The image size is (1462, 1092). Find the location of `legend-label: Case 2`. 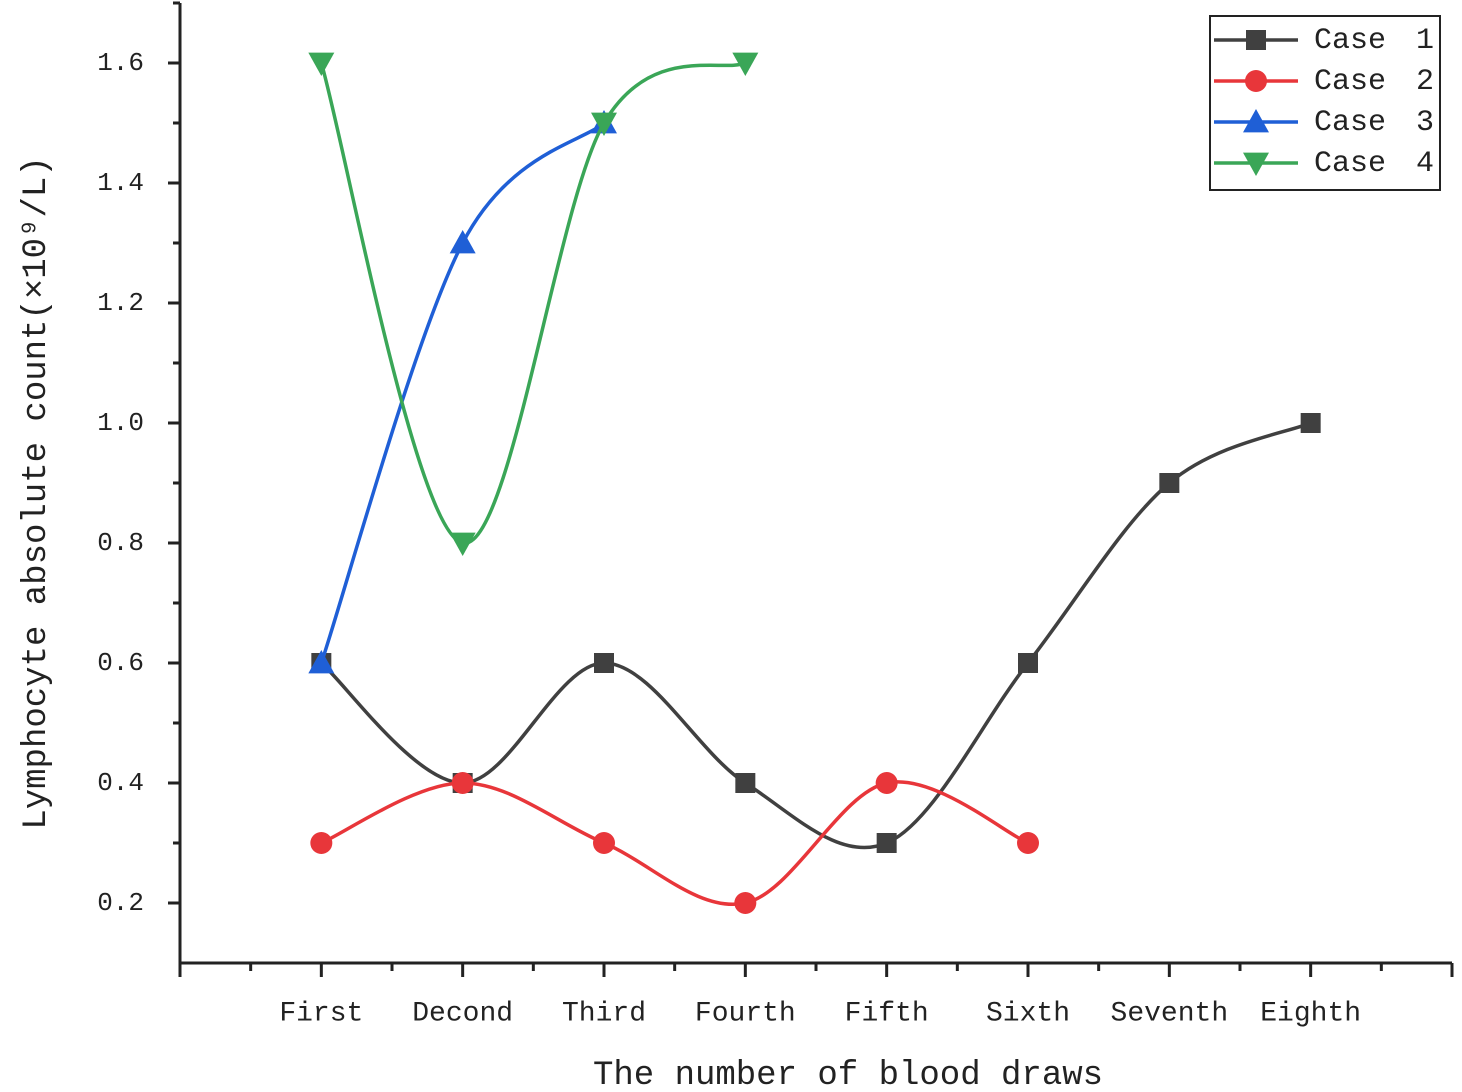

legend-label: Case 2 is located at coordinates (1374, 82).